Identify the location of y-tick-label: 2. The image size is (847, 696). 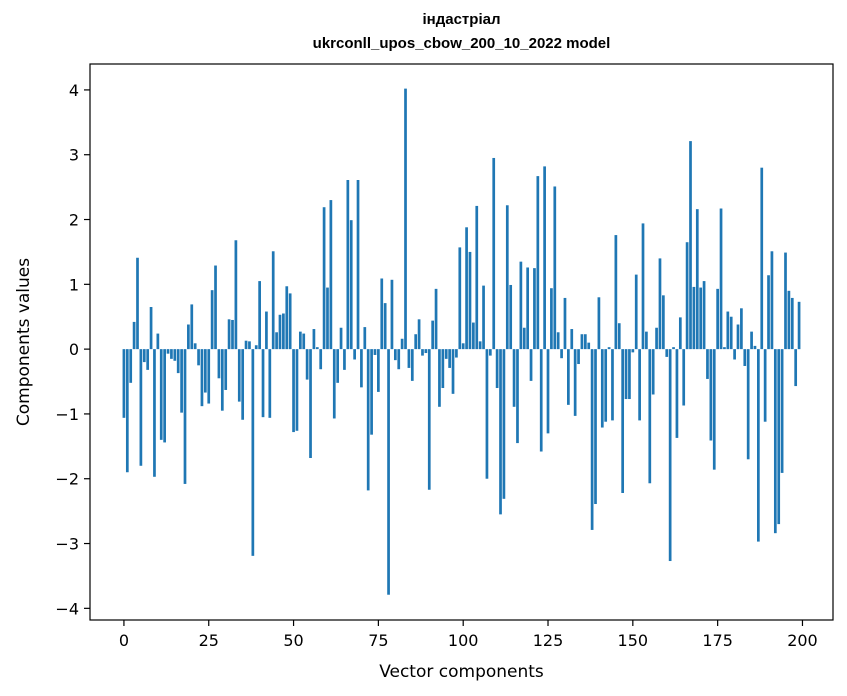
(74, 220).